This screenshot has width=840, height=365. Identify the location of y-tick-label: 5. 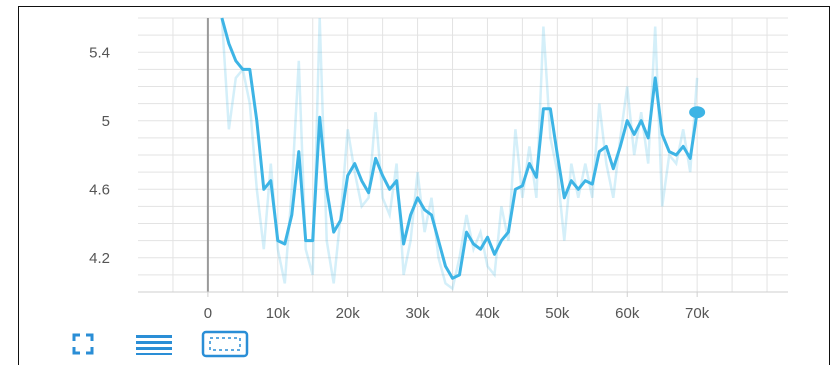
(106, 121).